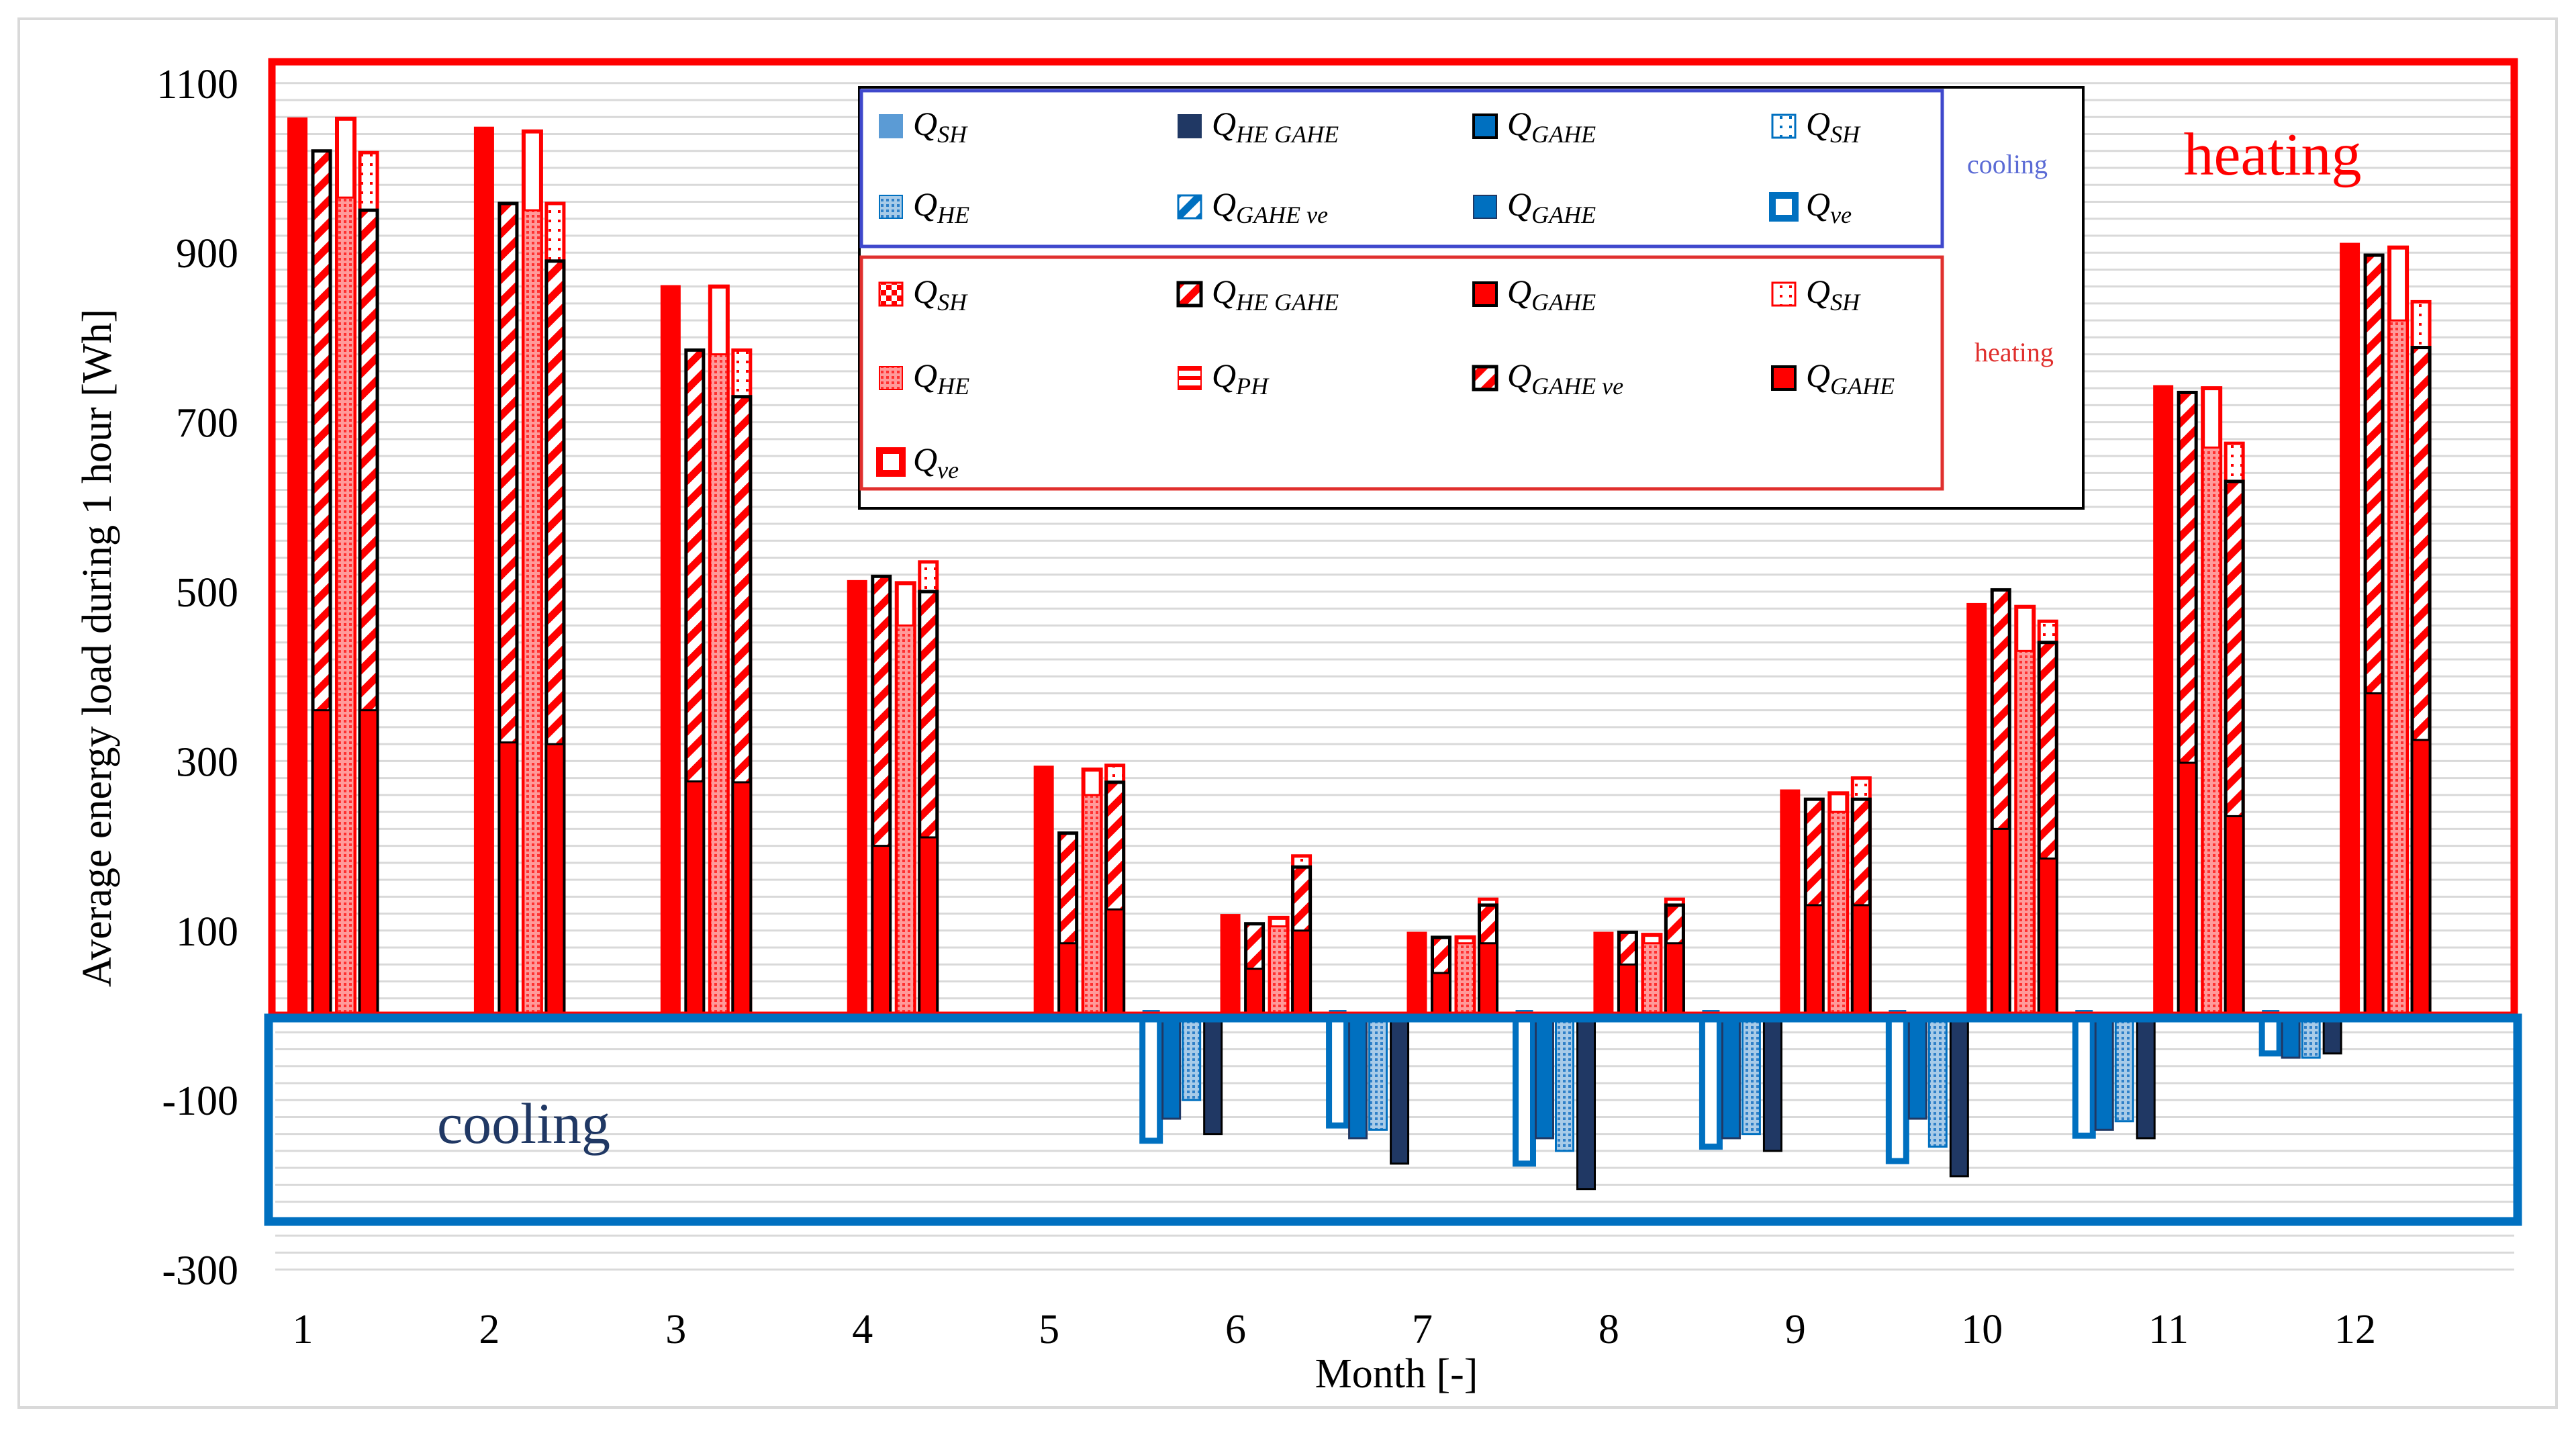  I want to click on y-tick-label: -100, so click(200, 1101).